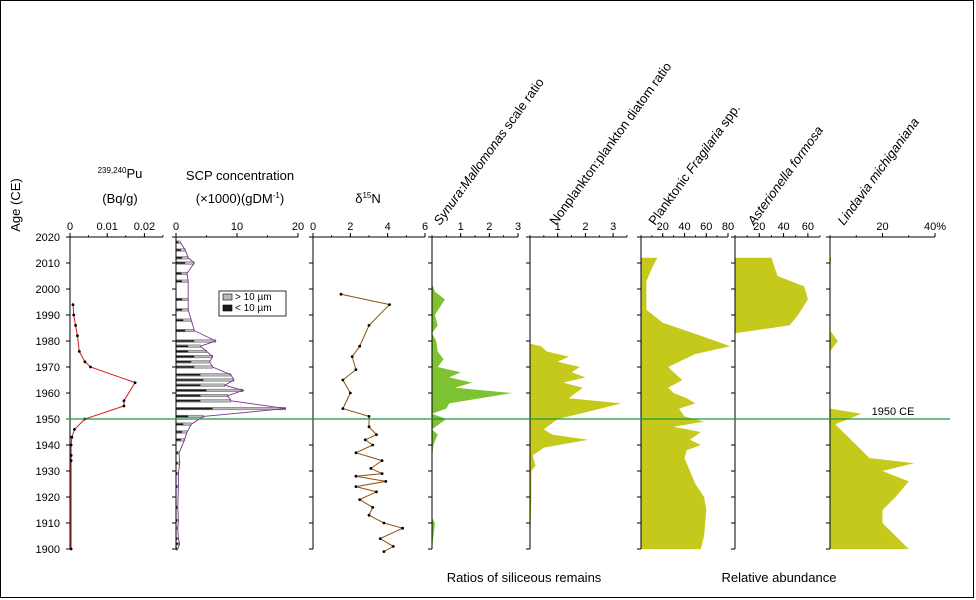 The width and height of the screenshot is (976, 600). I want to click on panel-title: SCP concentration, so click(240, 175).